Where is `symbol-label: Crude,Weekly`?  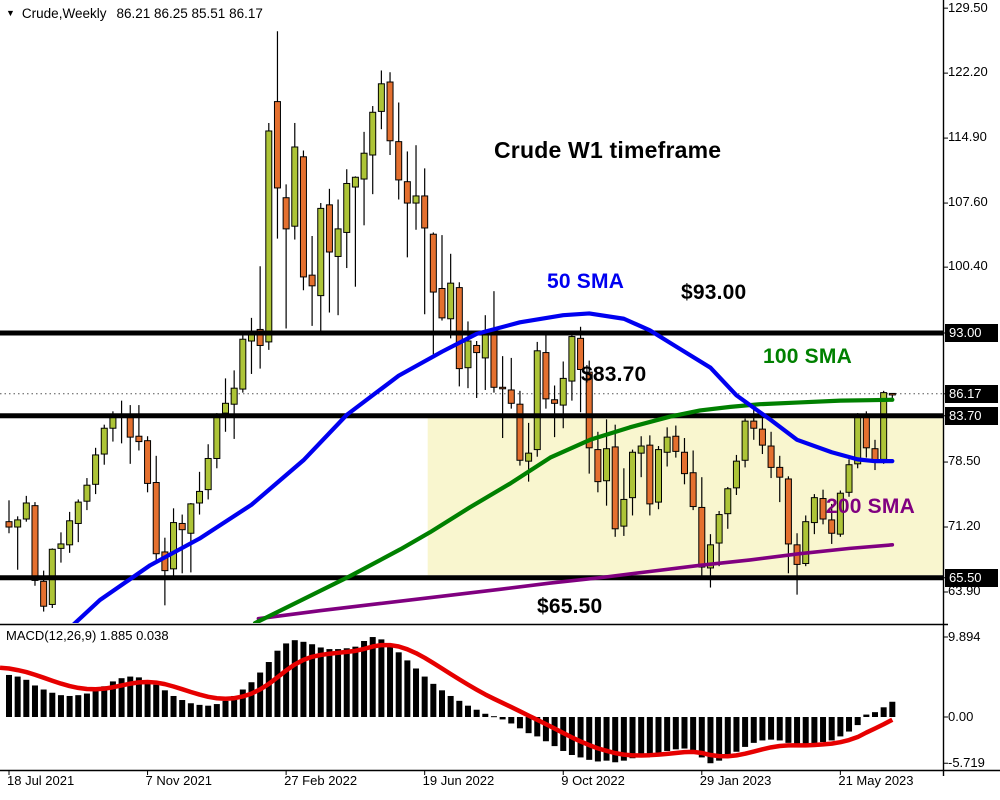
symbol-label: Crude,Weekly is located at coordinates (64, 13).